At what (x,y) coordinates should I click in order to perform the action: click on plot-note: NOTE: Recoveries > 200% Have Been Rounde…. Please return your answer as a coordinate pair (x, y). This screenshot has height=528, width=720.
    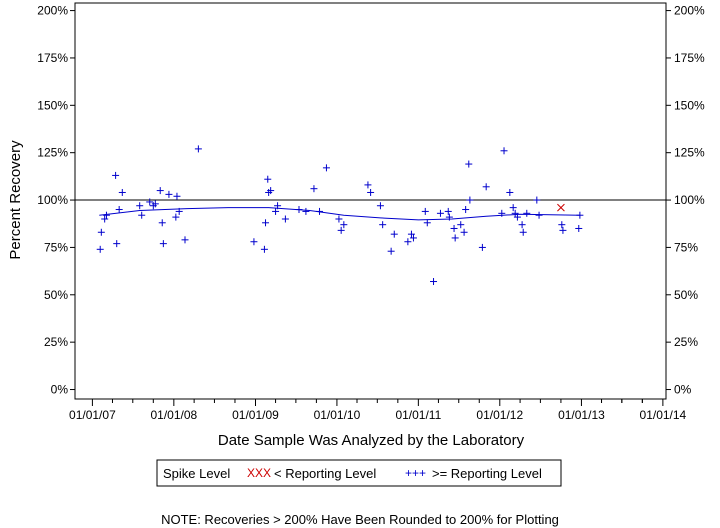
    Looking at the image, I should click on (360, 519).